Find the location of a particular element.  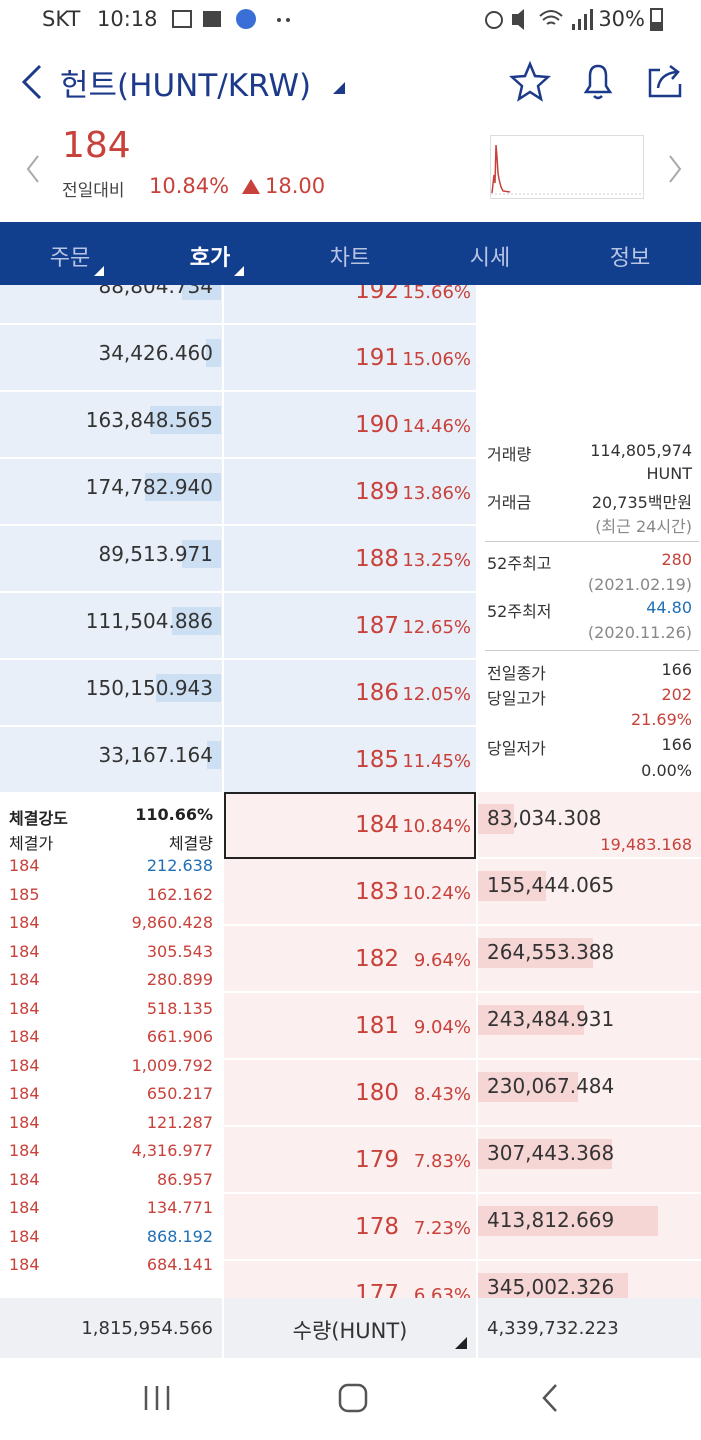

bid-rate: 8.43% is located at coordinates (442, 1094).